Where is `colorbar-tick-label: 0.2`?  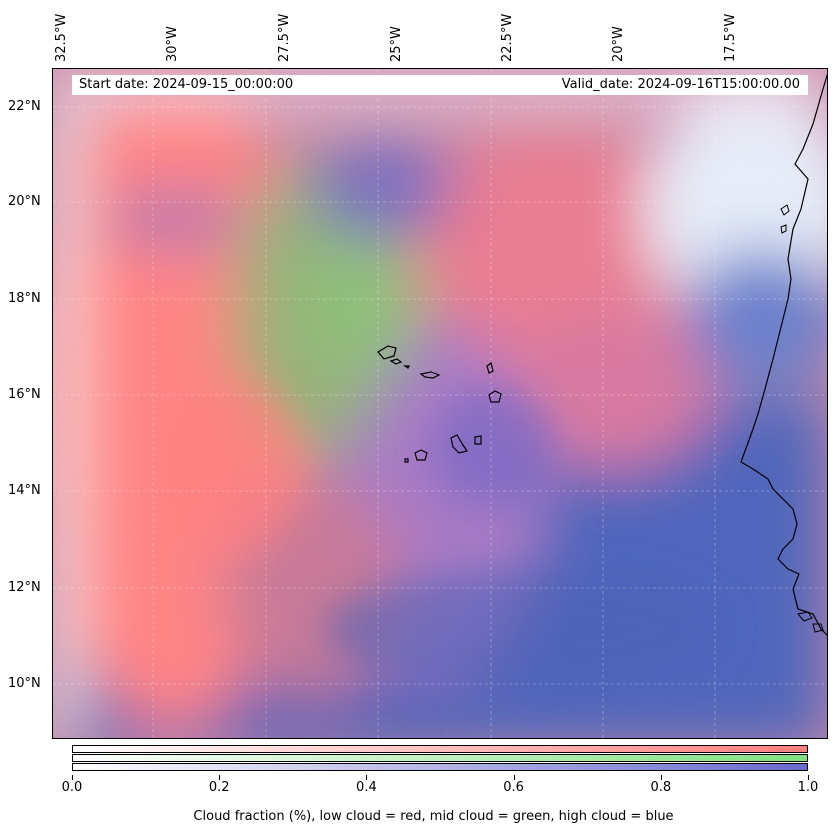
colorbar-tick-label: 0.2 is located at coordinates (219, 787).